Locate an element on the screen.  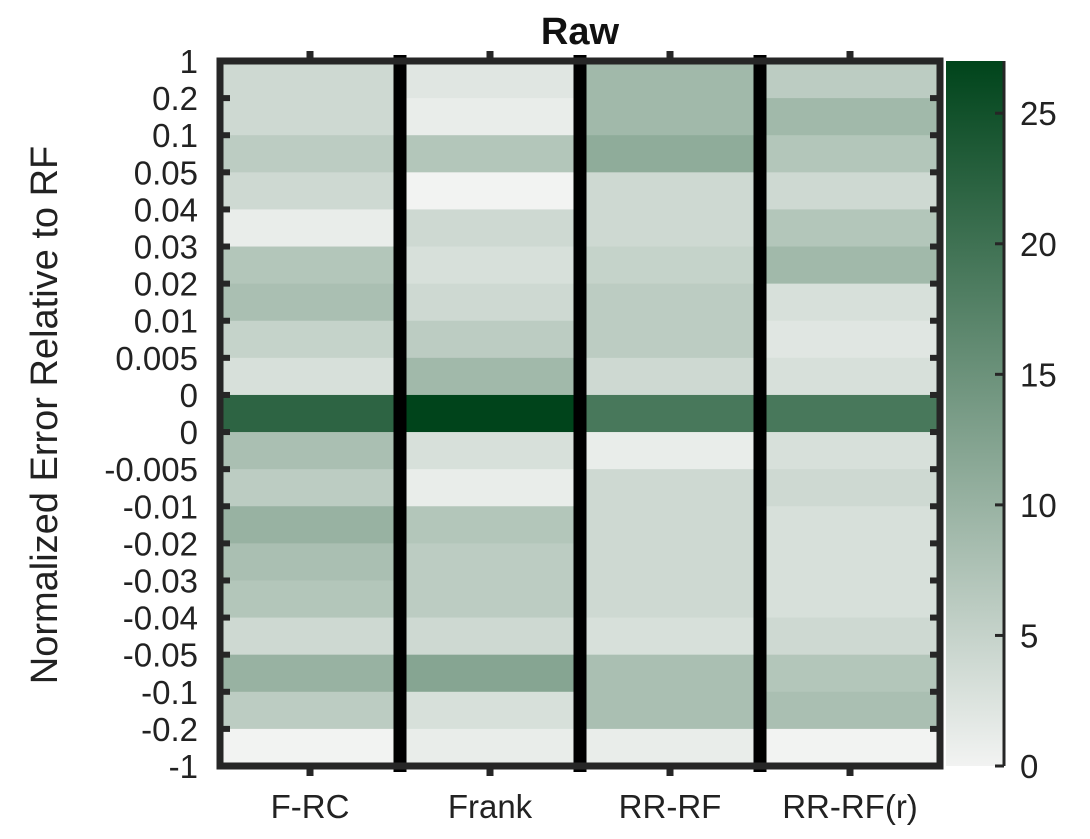
x-tick-label: Frank is located at coordinates (490, 806).